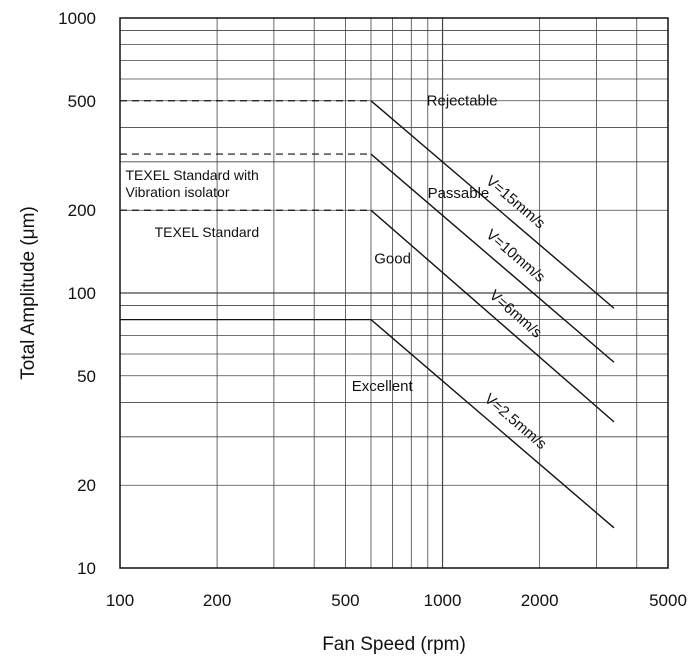 This screenshot has width=689, height=668. I want to click on zone-label: Passable, so click(459, 193).